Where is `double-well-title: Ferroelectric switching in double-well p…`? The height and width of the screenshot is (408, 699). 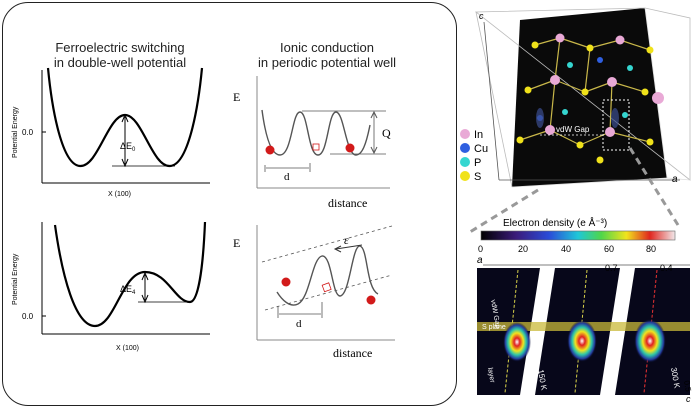
double-well-title: Ferroelectric switching in double-well p… is located at coordinates (120, 55).